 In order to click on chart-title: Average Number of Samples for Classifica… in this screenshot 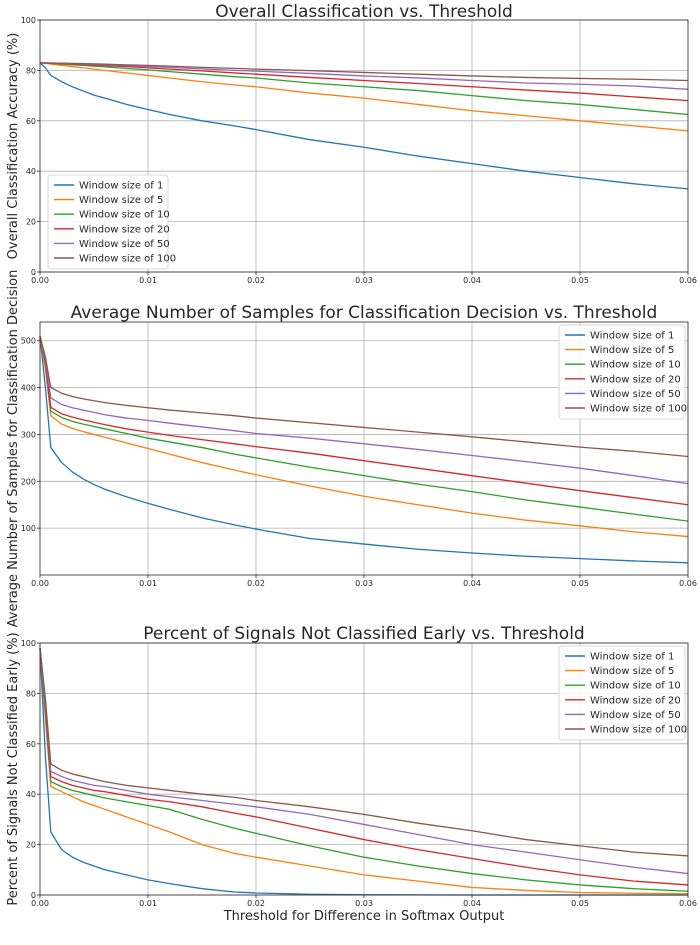, I will do `click(364, 313)`.